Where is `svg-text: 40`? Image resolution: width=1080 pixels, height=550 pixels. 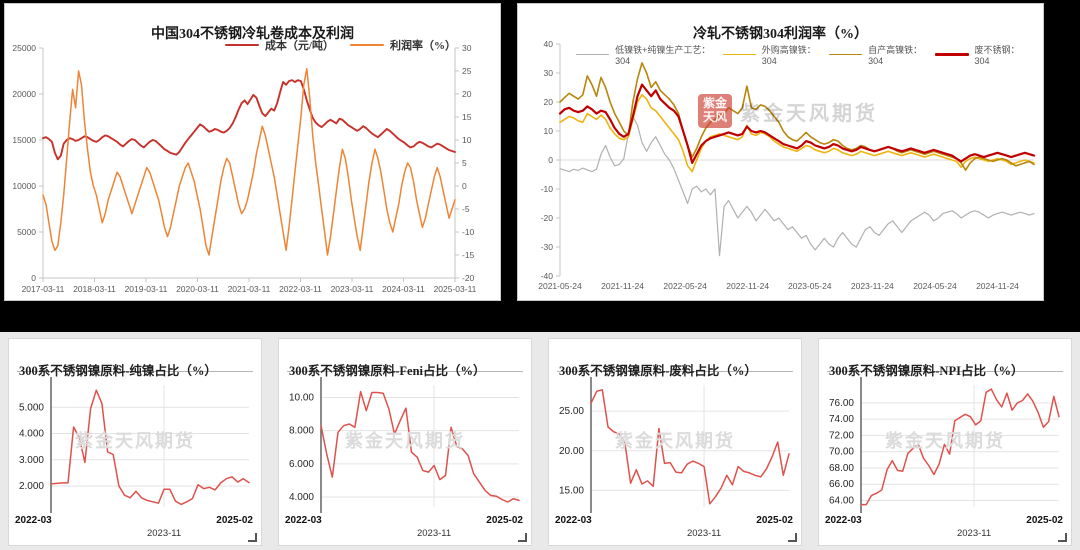 svg-text: 40 is located at coordinates (549, 44).